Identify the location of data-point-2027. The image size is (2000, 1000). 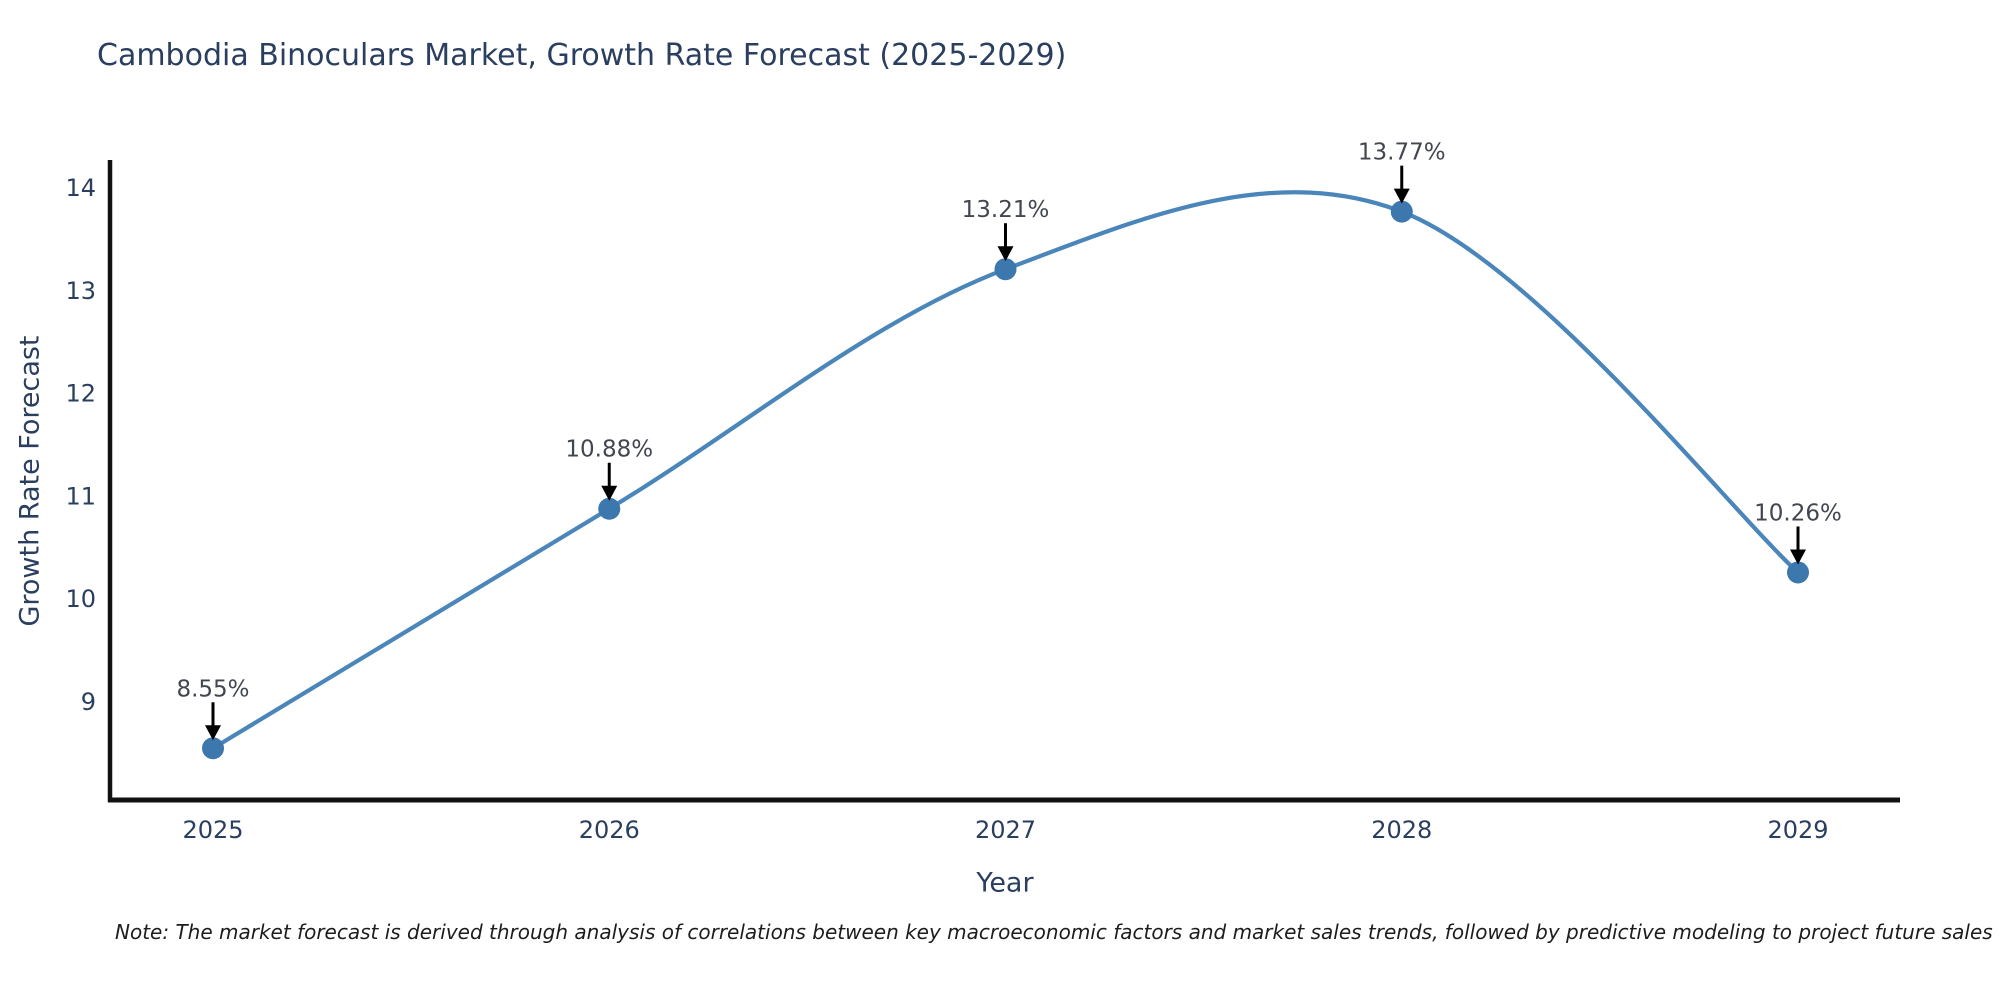
(1005, 269).